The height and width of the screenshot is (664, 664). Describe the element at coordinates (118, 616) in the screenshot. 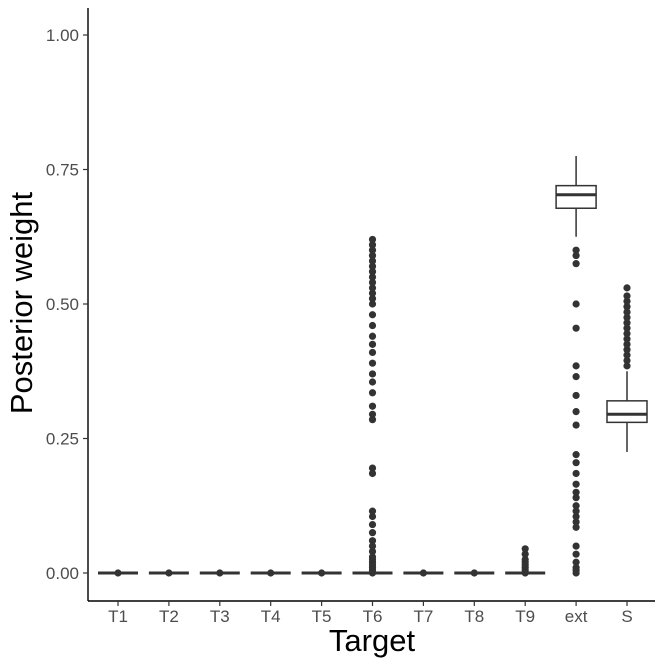

I see `x-tick-label: T1` at that location.